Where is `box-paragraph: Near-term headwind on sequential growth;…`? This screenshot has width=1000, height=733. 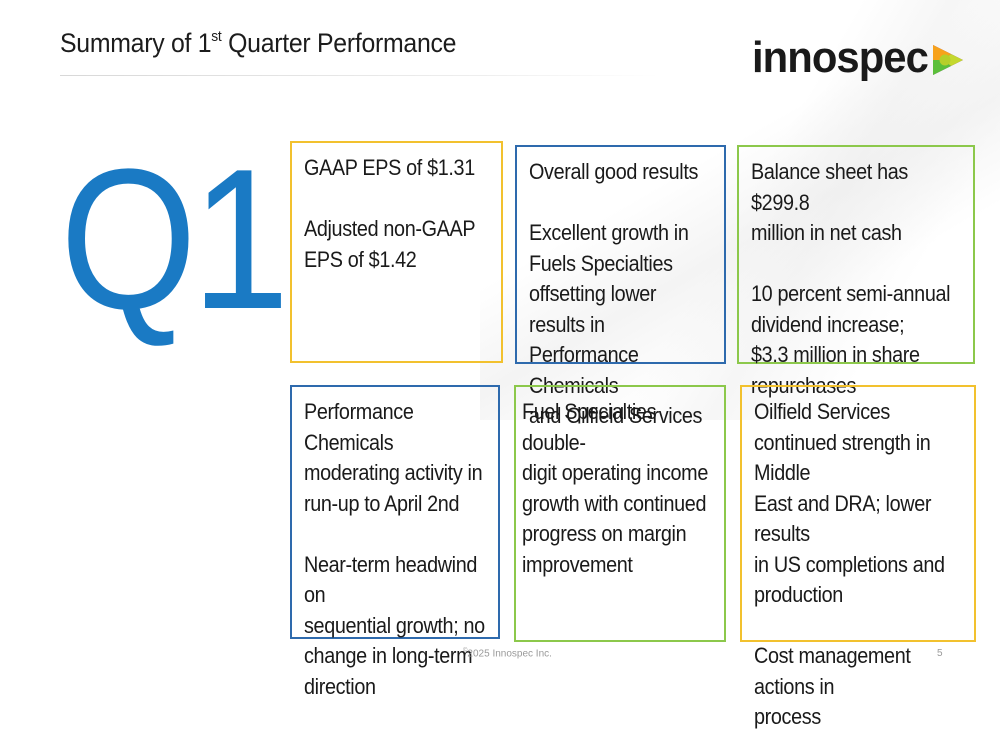 box-paragraph: Near-term headwind on sequential growth;… is located at coordinates (394, 625).